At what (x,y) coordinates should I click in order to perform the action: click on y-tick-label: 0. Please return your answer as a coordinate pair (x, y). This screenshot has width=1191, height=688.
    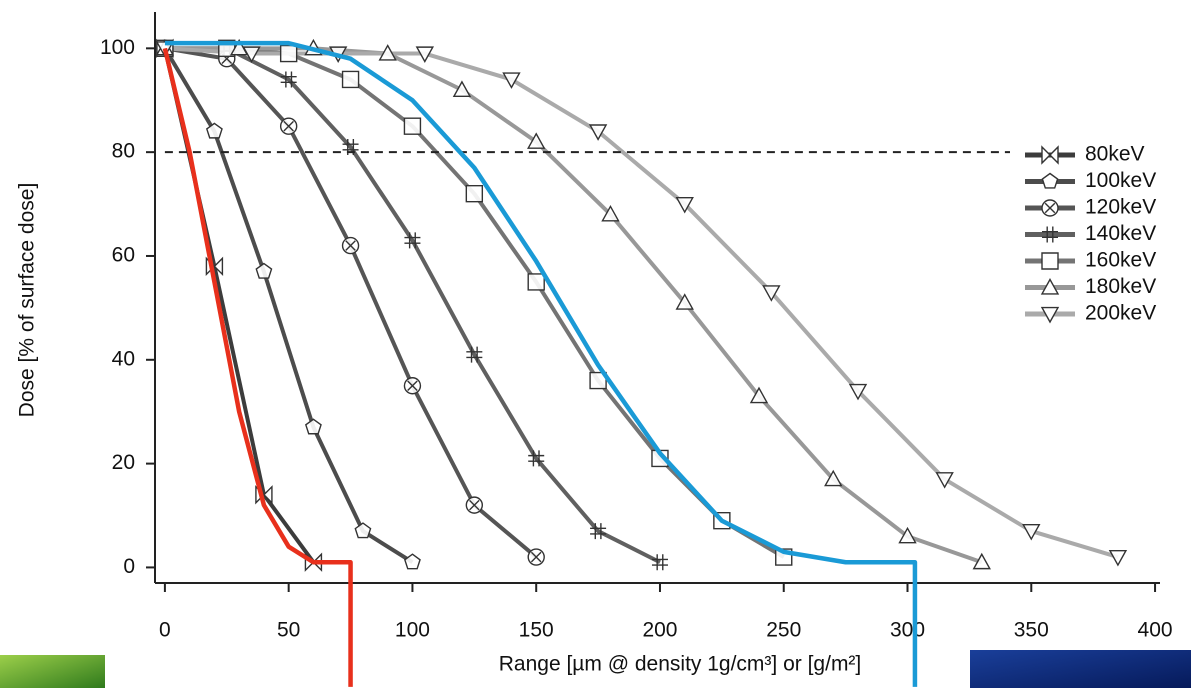
    Looking at the image, I should click on (129, 566).